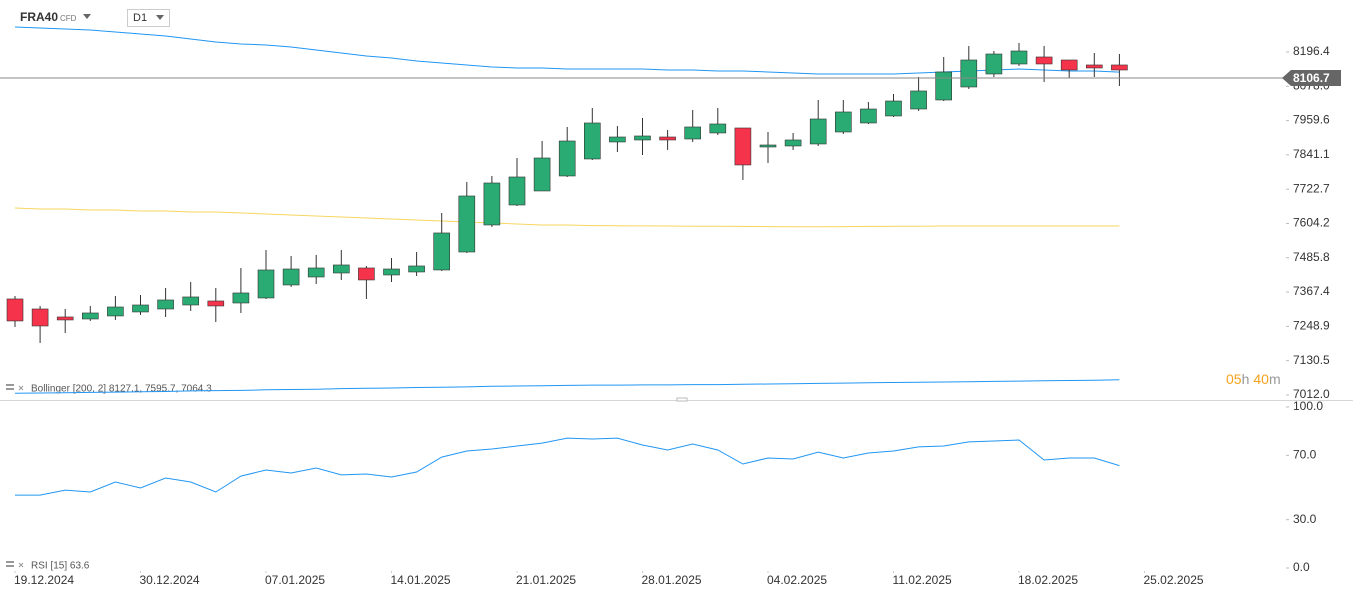 This screenshot has width=1353, height=604. I want to click on x-tick-label: 19.12.2024, so click(44, 580).